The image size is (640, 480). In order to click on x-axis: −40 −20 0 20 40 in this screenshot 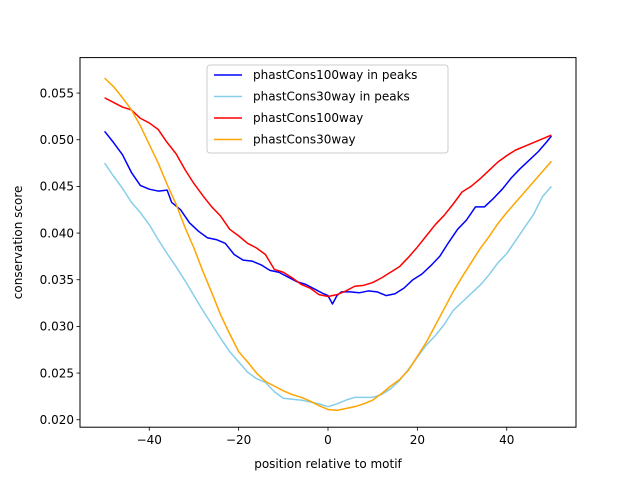, I will do `click(325, 437)`.